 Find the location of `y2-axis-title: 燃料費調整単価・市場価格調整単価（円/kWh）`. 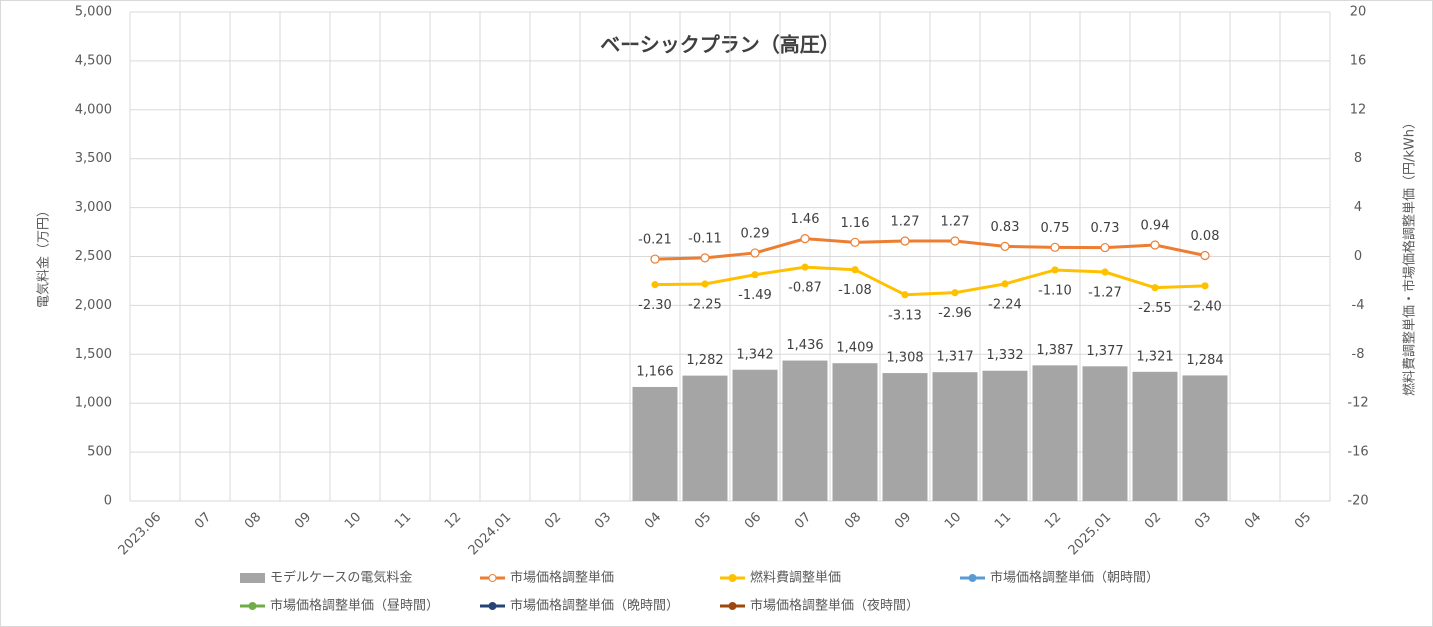

y2-axis-title: 燃料費調整単価・市場価格調整単価（円/kWh） is located at coordinates (1410, 256).